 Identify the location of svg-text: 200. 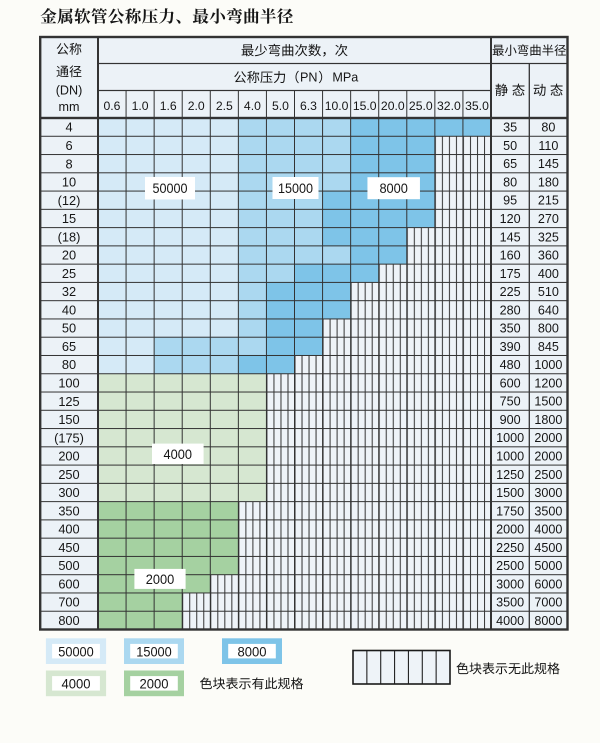
(68, 456).